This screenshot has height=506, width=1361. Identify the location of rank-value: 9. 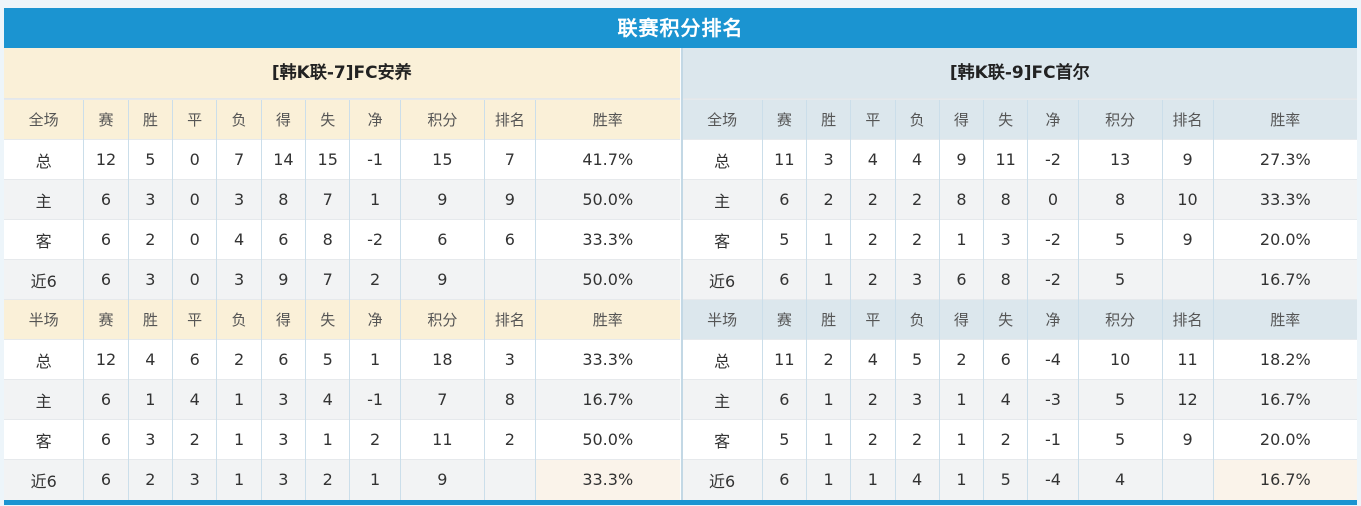
(1187, 239).